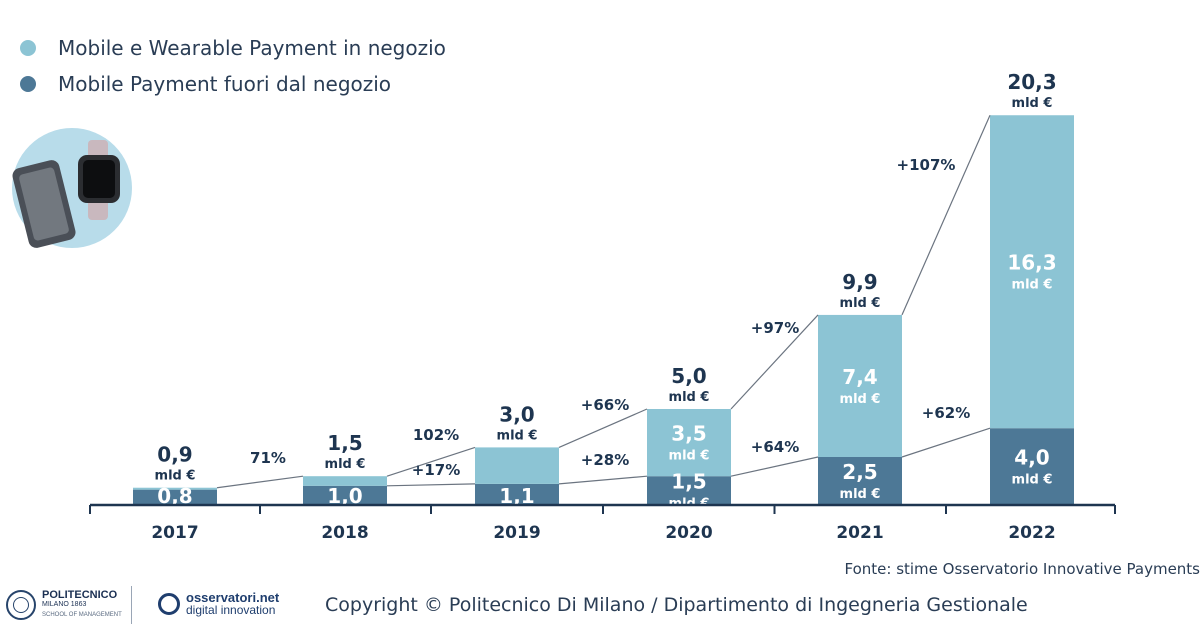  What do you see at coordinates (174, 455) in the screenshot?
I see `total-value-label: 0,9` at bounding box center [174, 455].